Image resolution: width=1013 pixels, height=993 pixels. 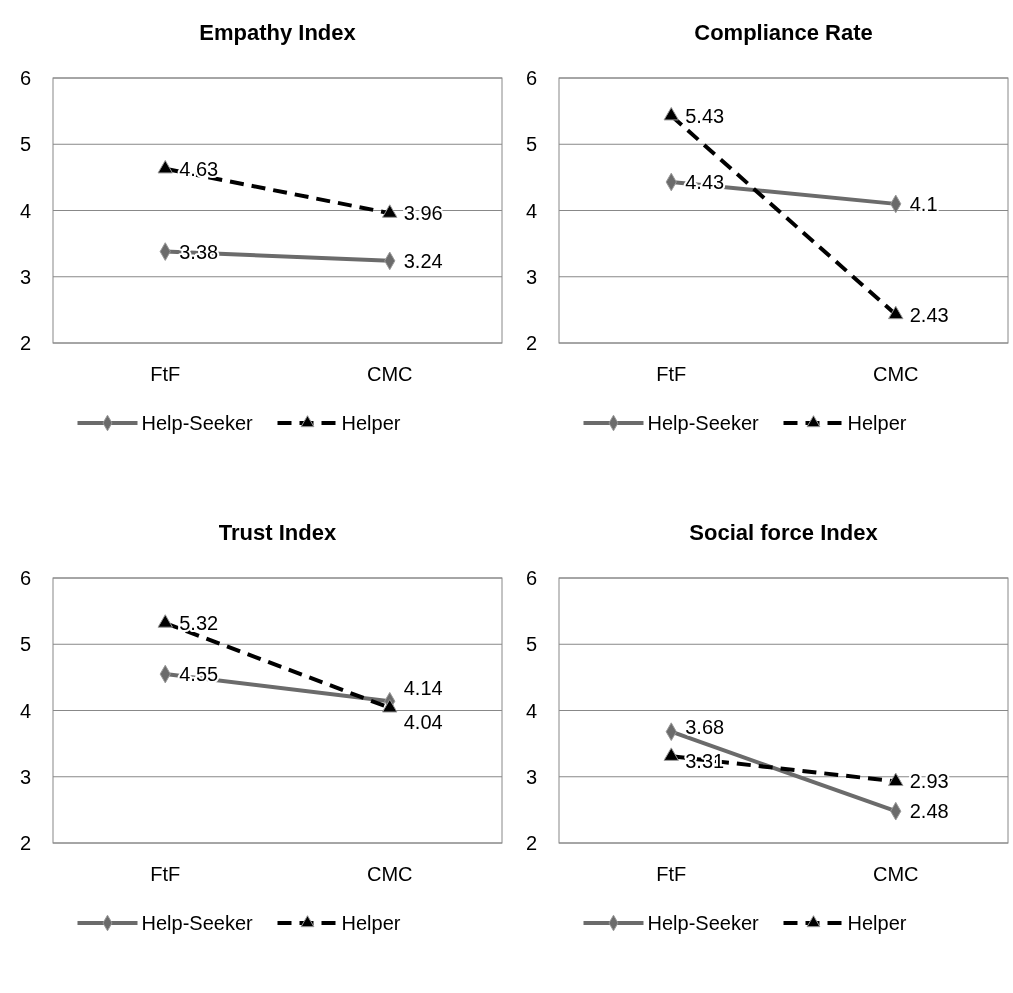 I want to click on chart-title: Social force Index, so click(x=784, y=532).